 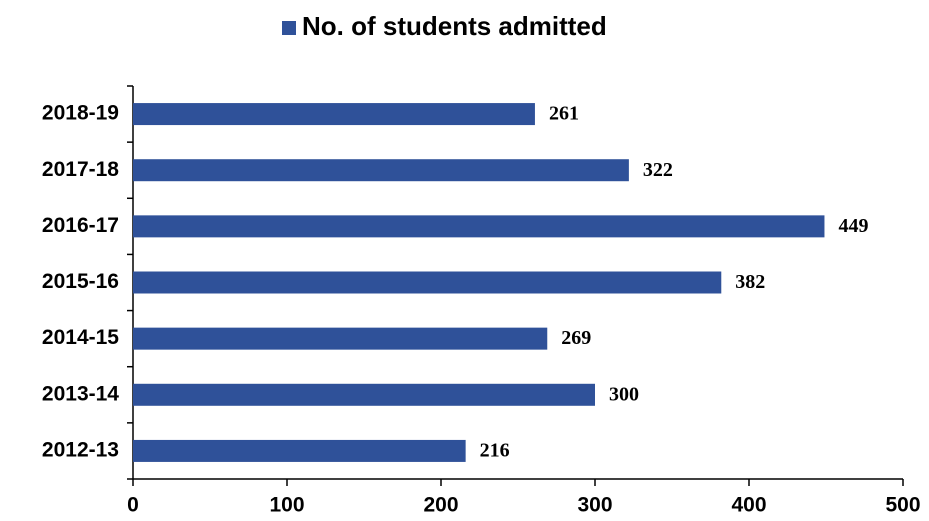 What do you see at coordinates (80, 281) in the screenshot?
I see `y-tick-label: 2015-16` at bounding box center [80, 281].